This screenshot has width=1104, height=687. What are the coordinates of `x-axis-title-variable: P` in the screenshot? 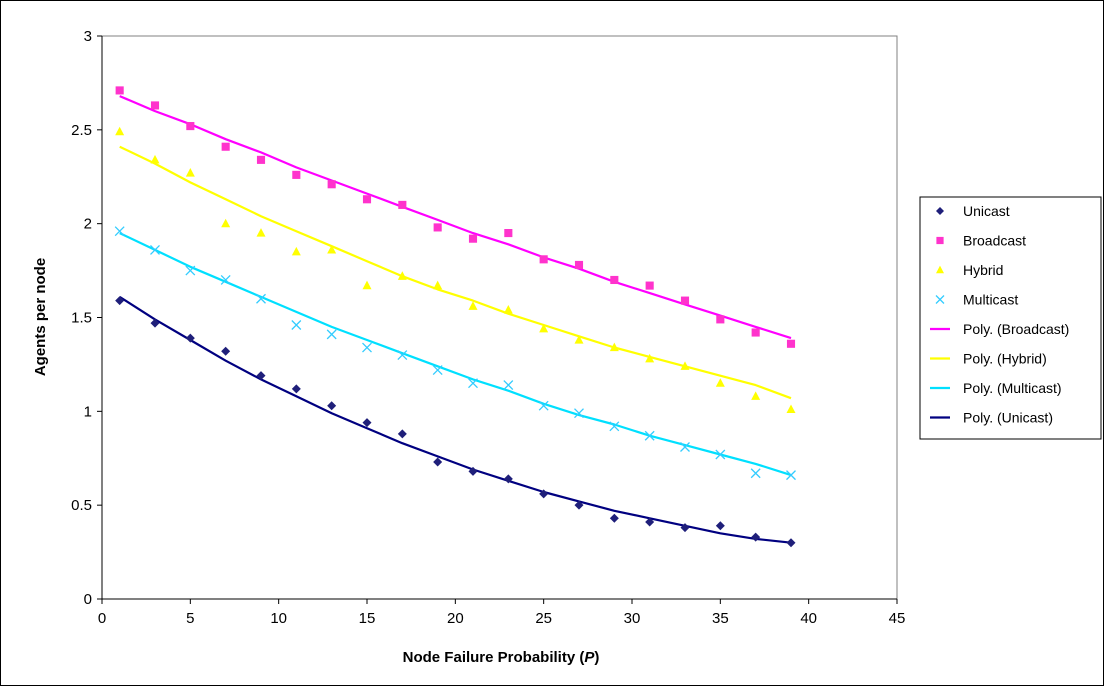 It's located at (589, 657).